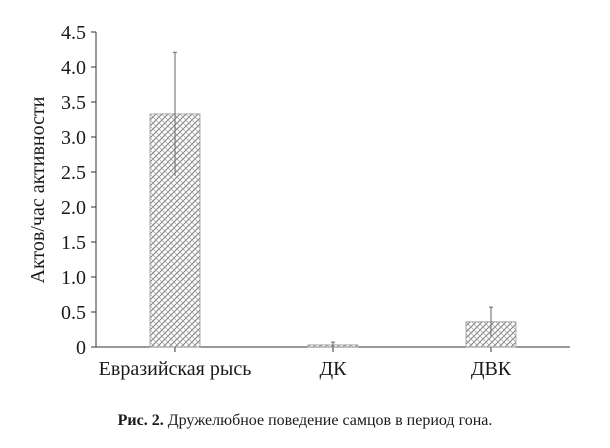  What do you see at coordinates (140, 420) in the screenshot?
I see `figure-label: Рис. 2.` at bounding box center [140, 420].